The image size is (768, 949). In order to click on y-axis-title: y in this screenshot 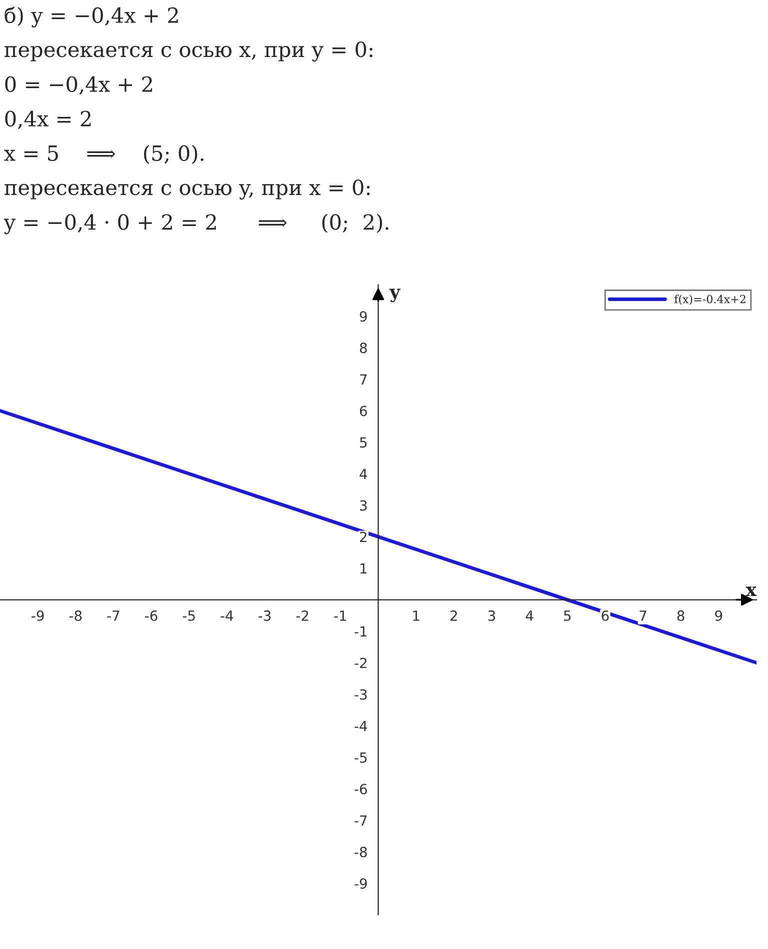, I will do `click(395, 295)`.